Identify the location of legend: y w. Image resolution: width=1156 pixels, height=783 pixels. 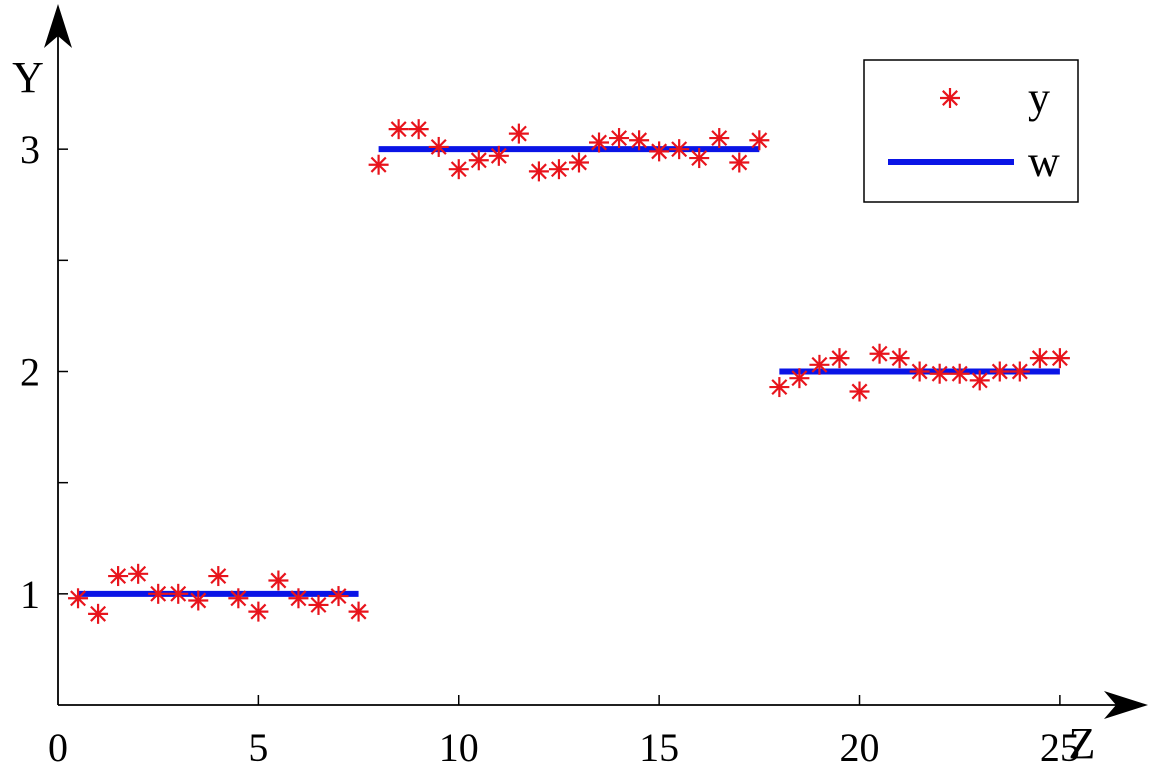
(971, 131).